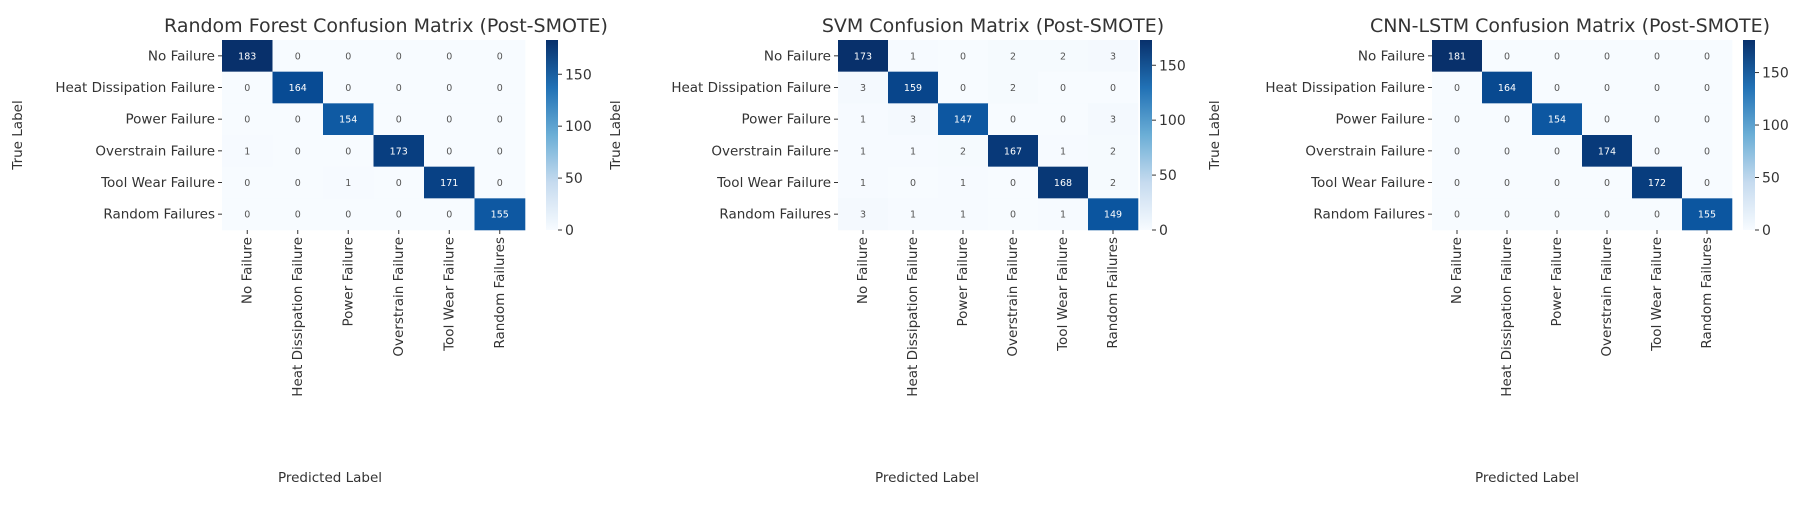 The width and height of the screenshot is (1817, 505). Describe the element at coordinates (348, 282) in the screenshot. I see `x-tick-label: Power Failure` at that location.